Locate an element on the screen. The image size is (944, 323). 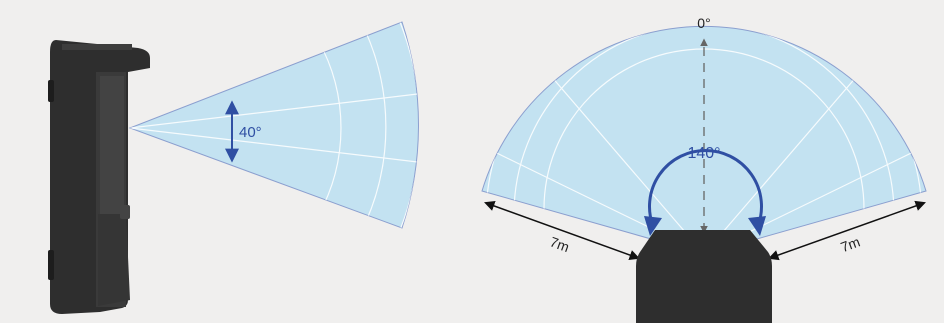
range-label-left: 7m is located at coordinates (560, 244).